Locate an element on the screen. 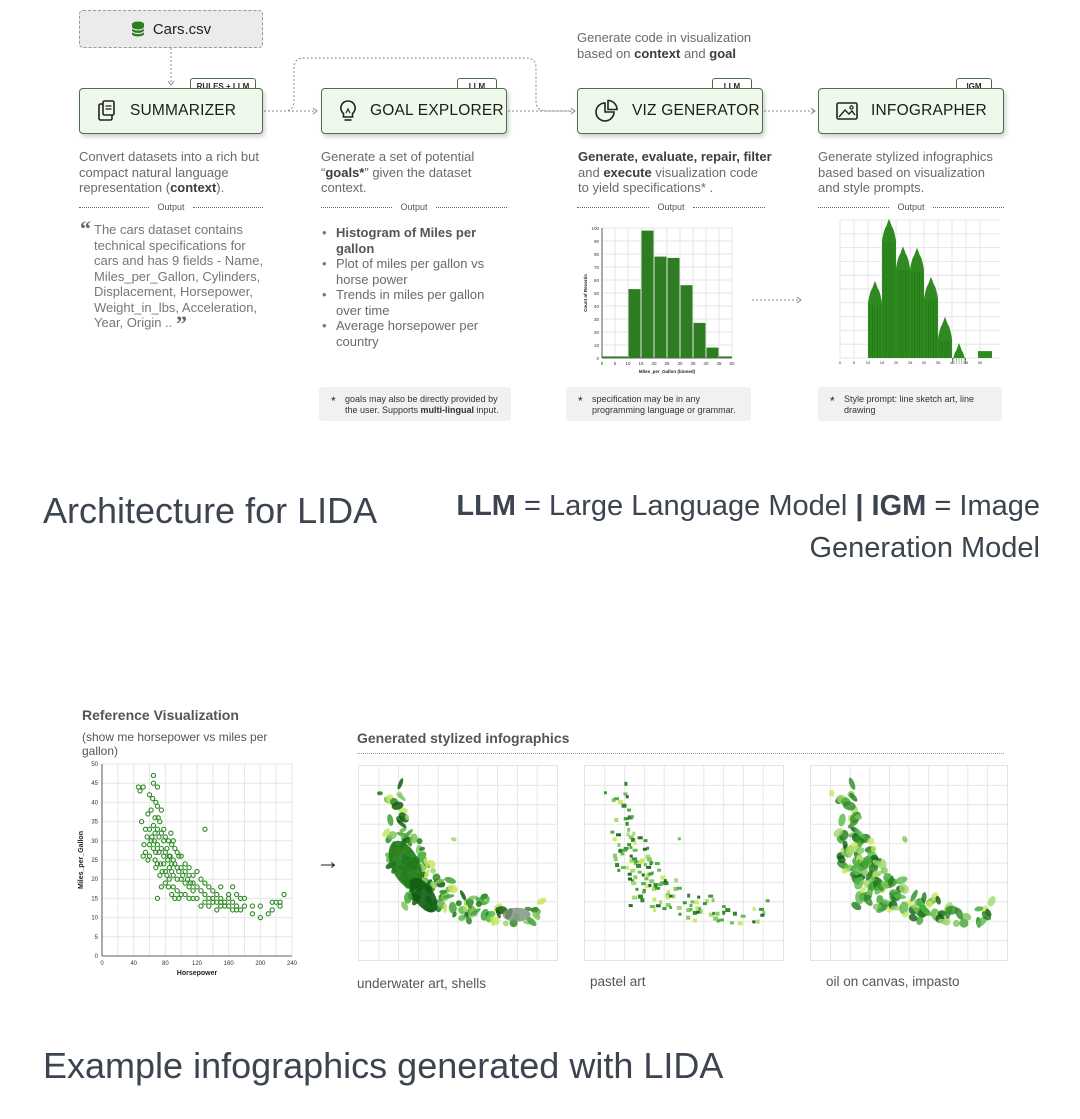 The width and height of the screenshot is (1080, 1119). note-line: Style prompt: line sketch art, line is located at coordinates (909, 399).